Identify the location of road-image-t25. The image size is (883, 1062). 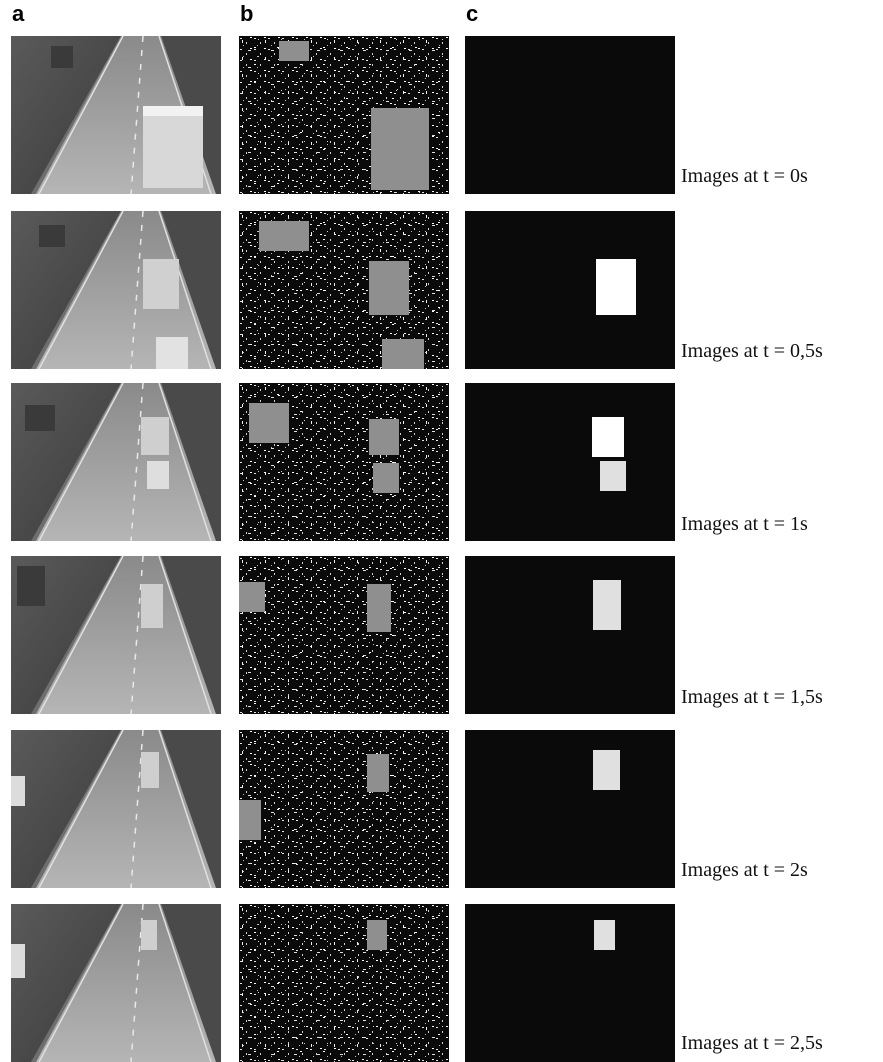
(116, 983).